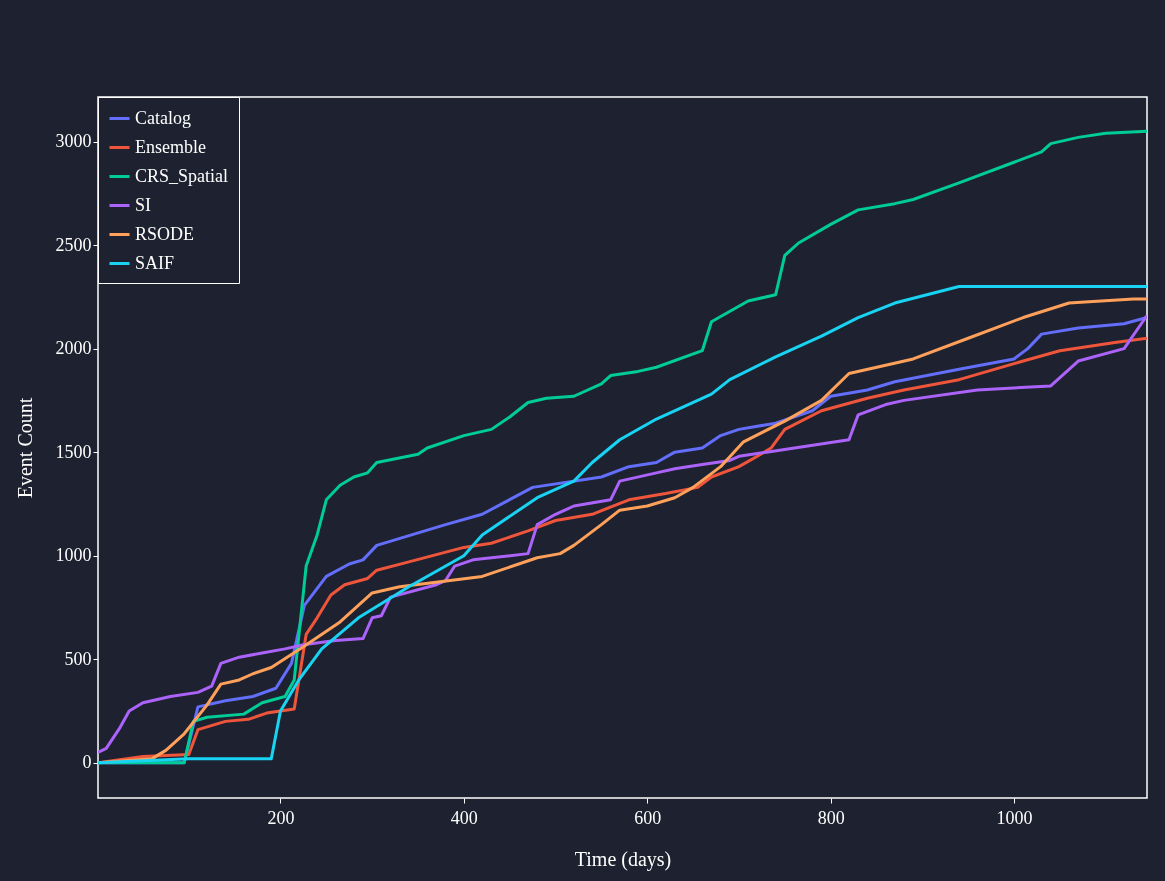  I want to click on legend-label: Ensemble, so click(170, 146).